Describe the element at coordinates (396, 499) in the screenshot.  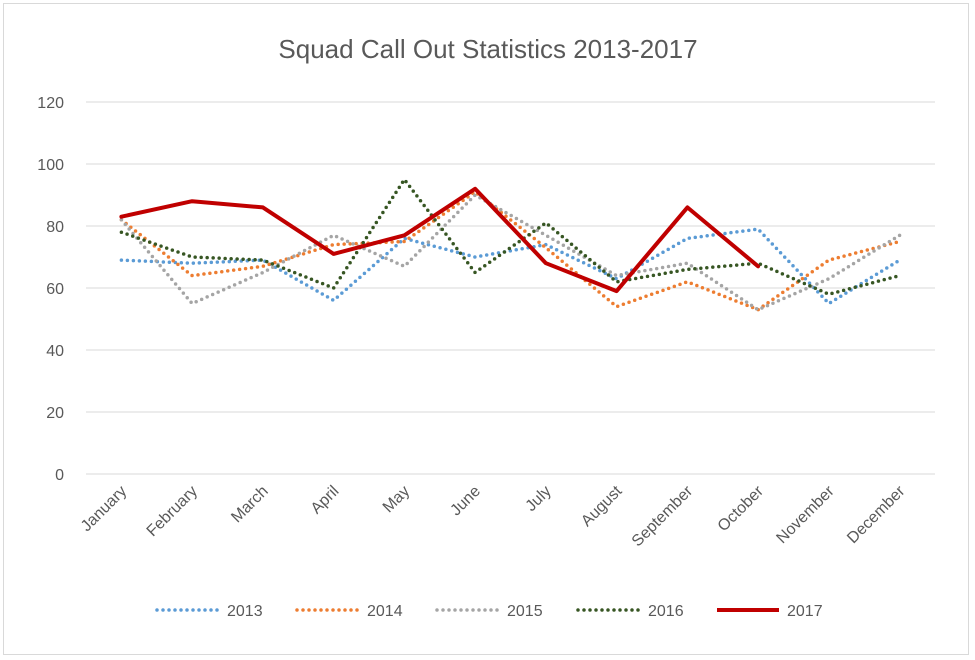
I see `x-tick-label: May` at that location.